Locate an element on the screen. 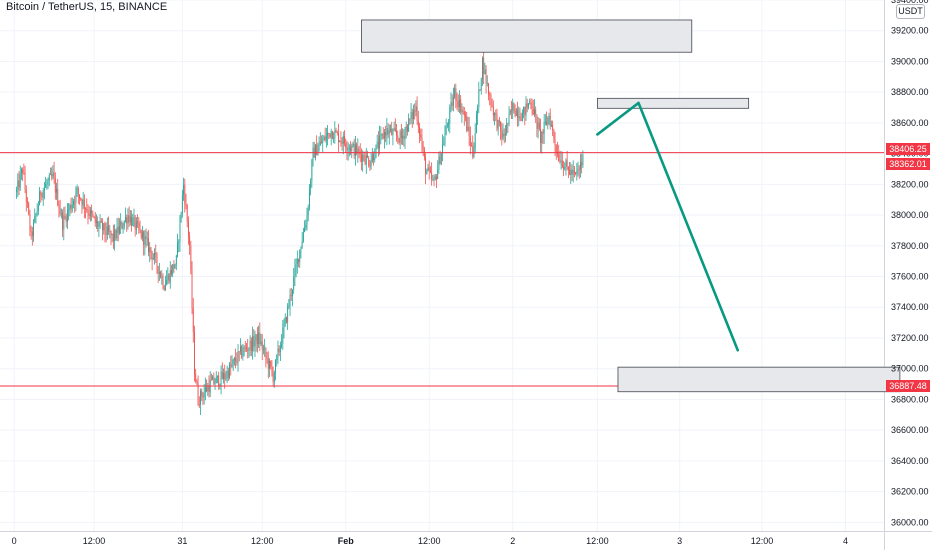  price-tick-label: 37600.00 is located at coordinates (910, 277).